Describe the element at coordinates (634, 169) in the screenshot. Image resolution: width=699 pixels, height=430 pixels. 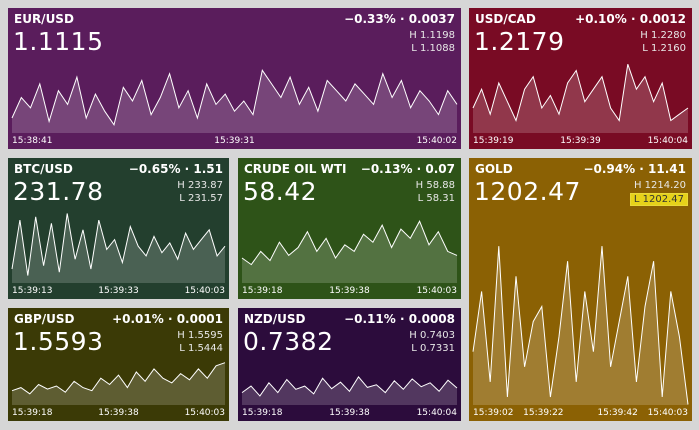
I see `change: −0.94% · 11.41` at that location.